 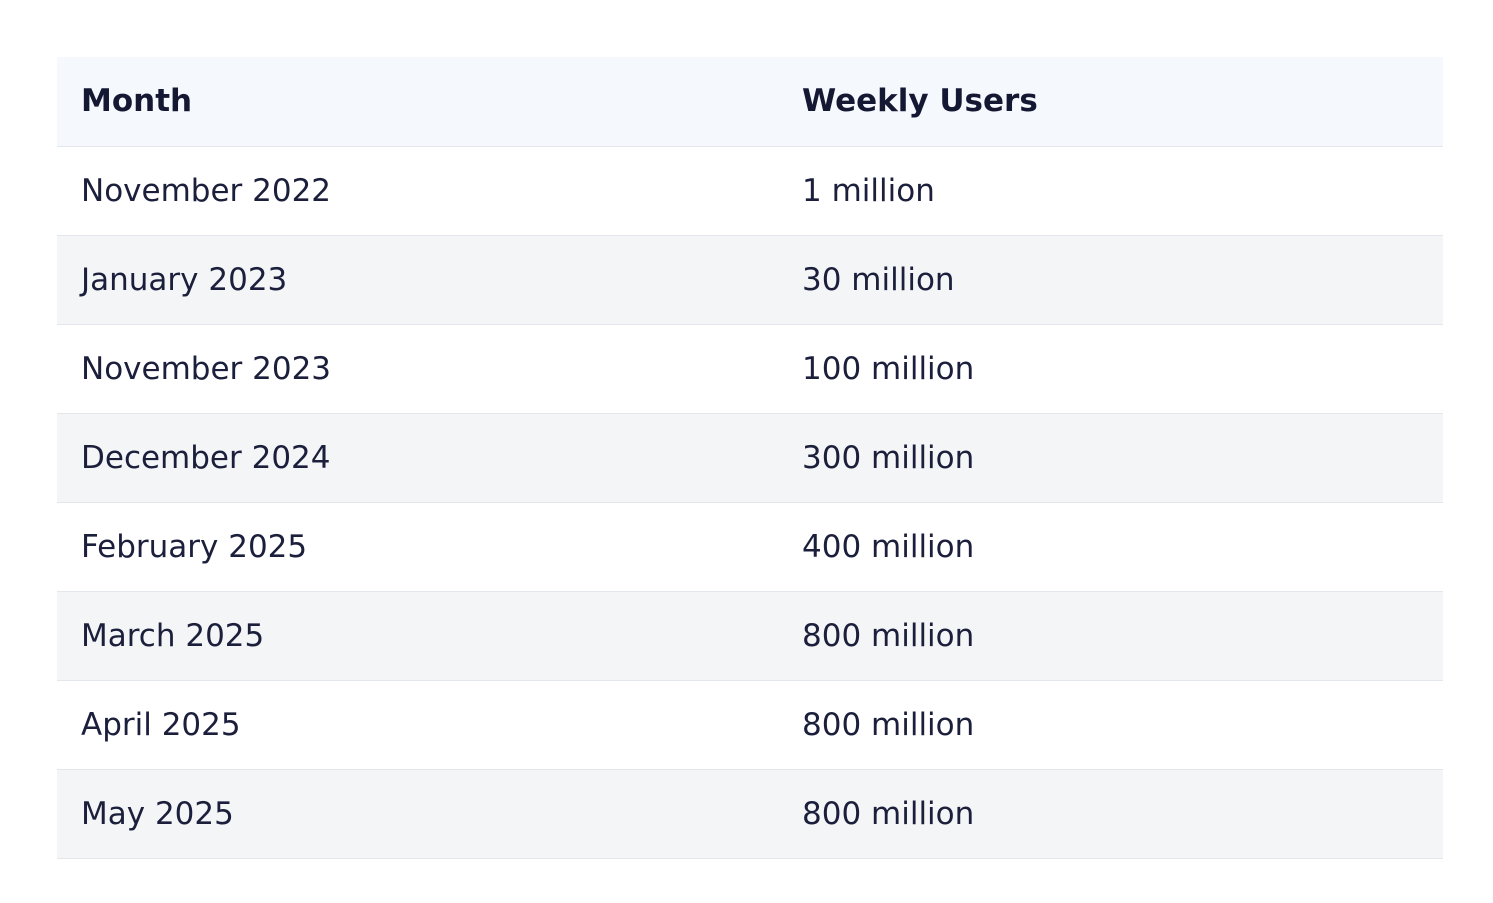 What do you see at coordinates (888, 368) in the screenshot?
I see `cell-weekly-users: 100 million` at bounding box center [888, 368].